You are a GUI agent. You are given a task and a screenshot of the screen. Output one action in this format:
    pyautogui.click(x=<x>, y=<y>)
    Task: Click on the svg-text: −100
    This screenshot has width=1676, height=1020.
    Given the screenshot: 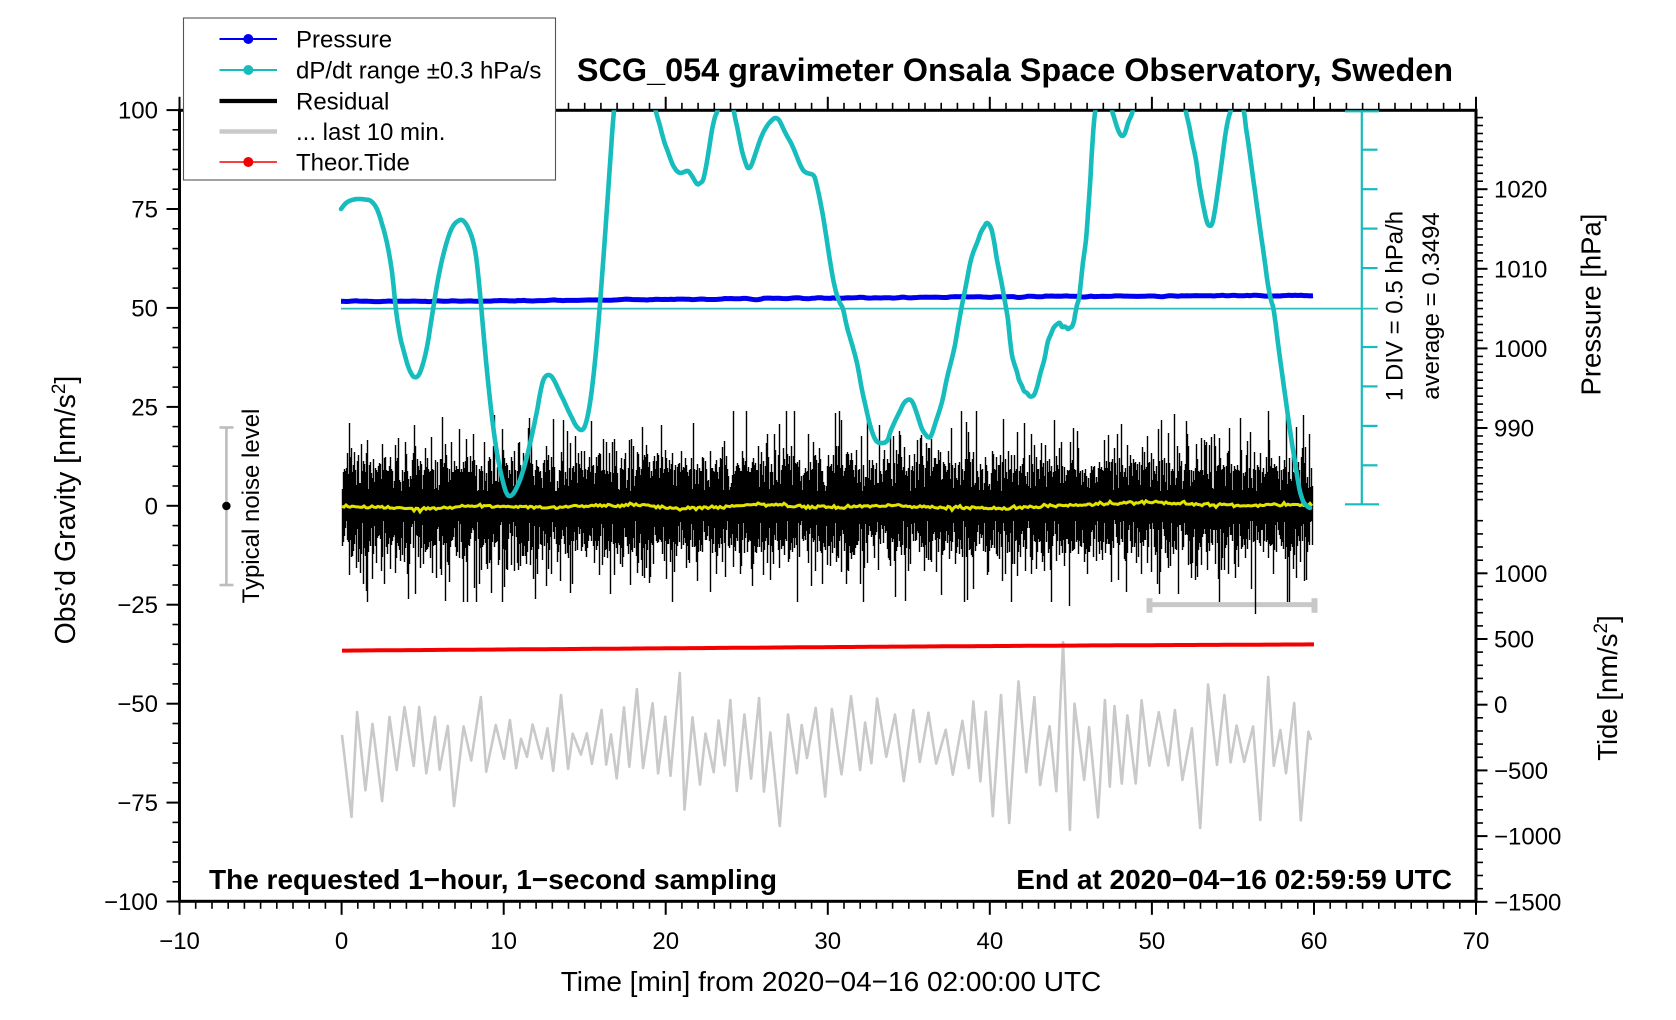 What is the action you would take?
    pyautogui.click(x=131, y=902)
    